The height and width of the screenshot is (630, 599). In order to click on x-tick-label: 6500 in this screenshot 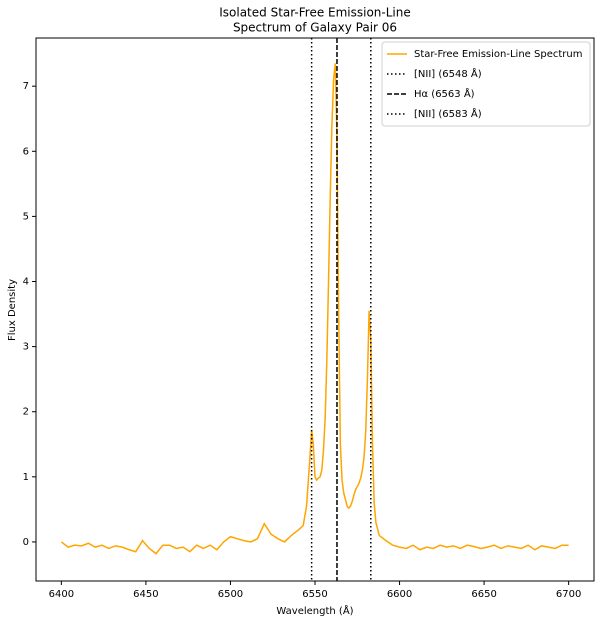, I will do `click(230, 594)`.